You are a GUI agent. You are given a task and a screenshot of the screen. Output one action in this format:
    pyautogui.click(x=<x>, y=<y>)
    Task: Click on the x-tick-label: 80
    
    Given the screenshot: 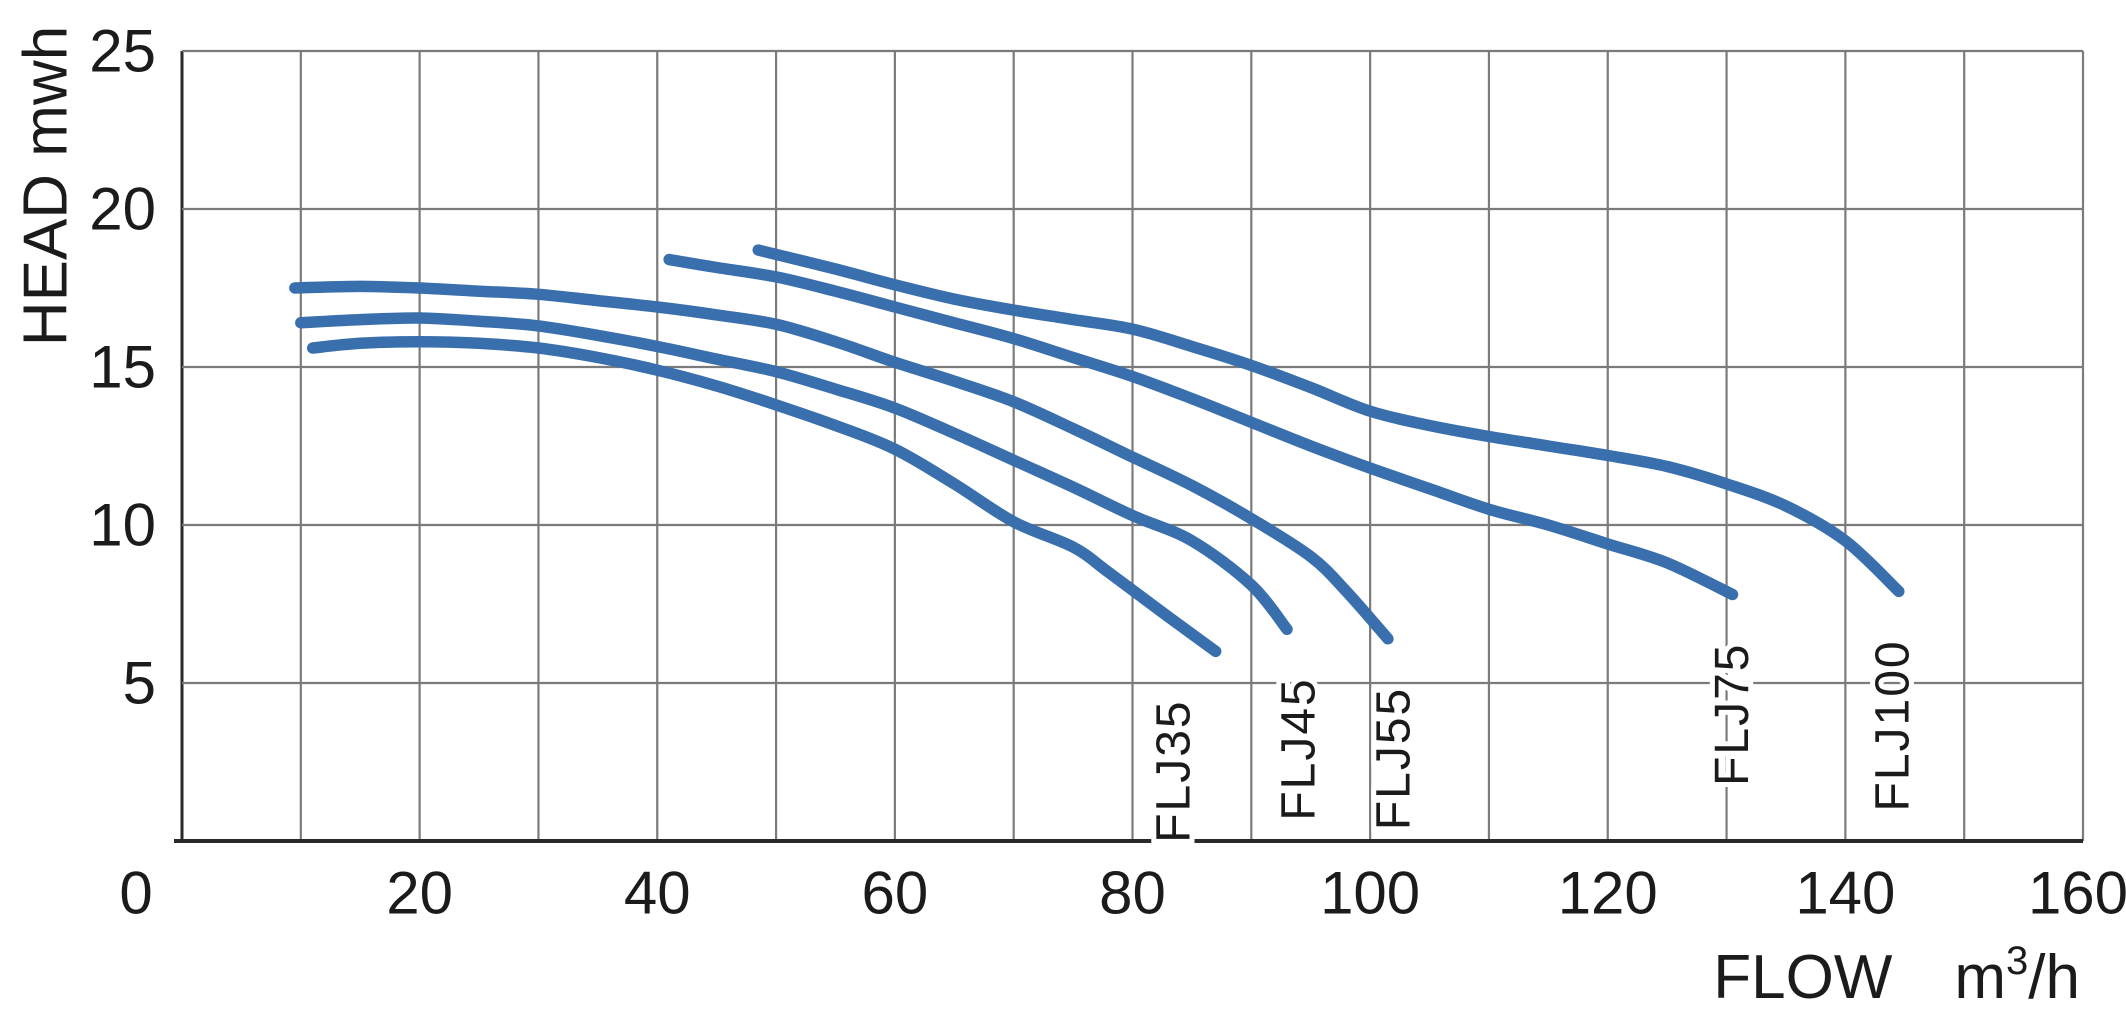 What is the action you would take?
    pyautogui.click(x=1132, y=893)
    